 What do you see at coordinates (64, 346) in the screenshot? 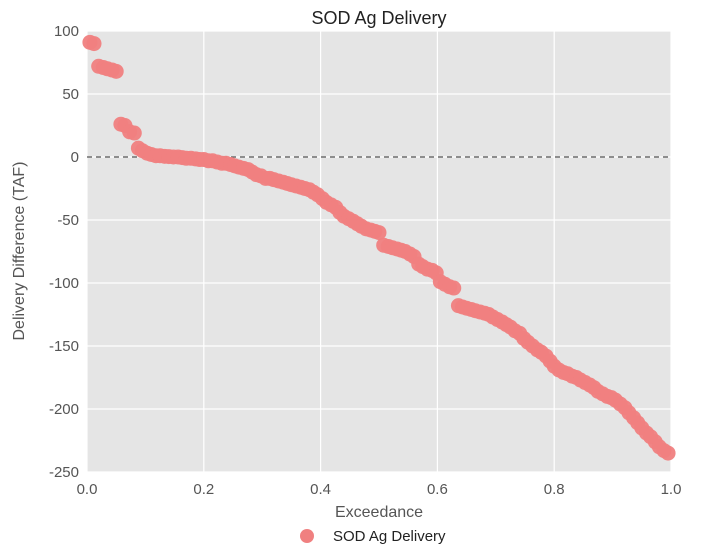
I see `y-tick-label: -150` at bounding box center [64, 346].